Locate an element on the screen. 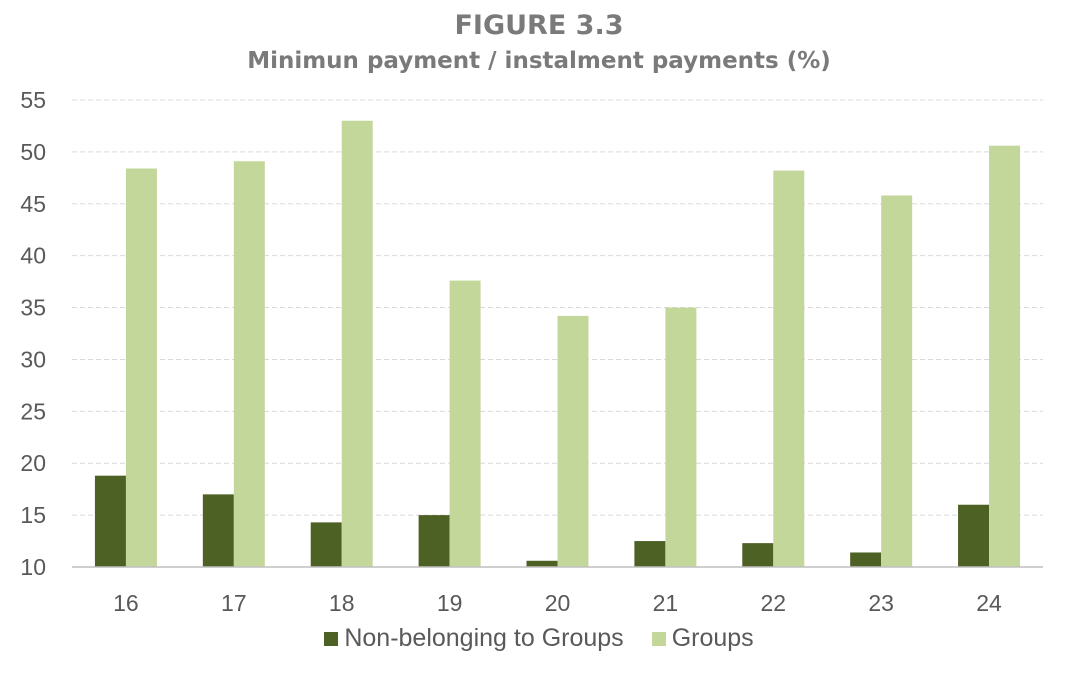  legend-label-non-belonging: Non-belonging to Groups is located at coordinates (484, 638).